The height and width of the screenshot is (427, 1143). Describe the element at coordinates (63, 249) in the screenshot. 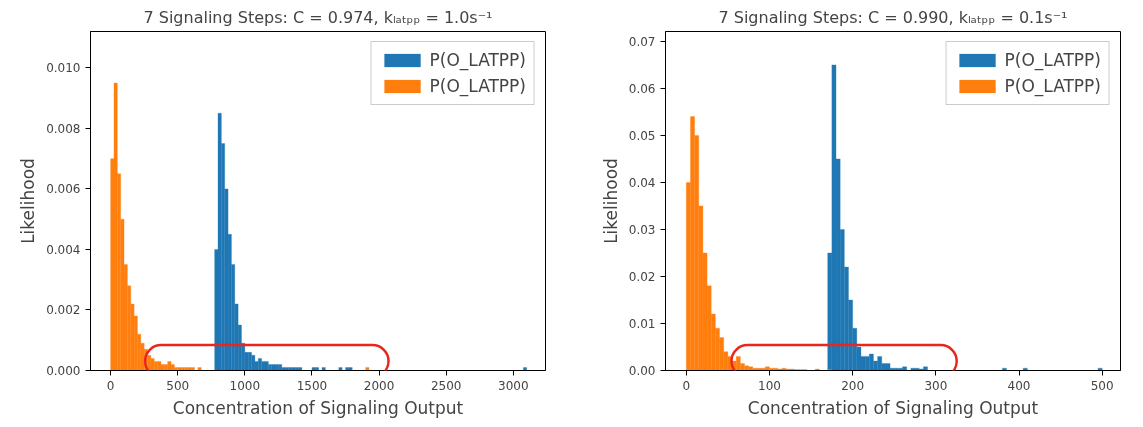

I see `y-tick-label: 0.004` at that location.